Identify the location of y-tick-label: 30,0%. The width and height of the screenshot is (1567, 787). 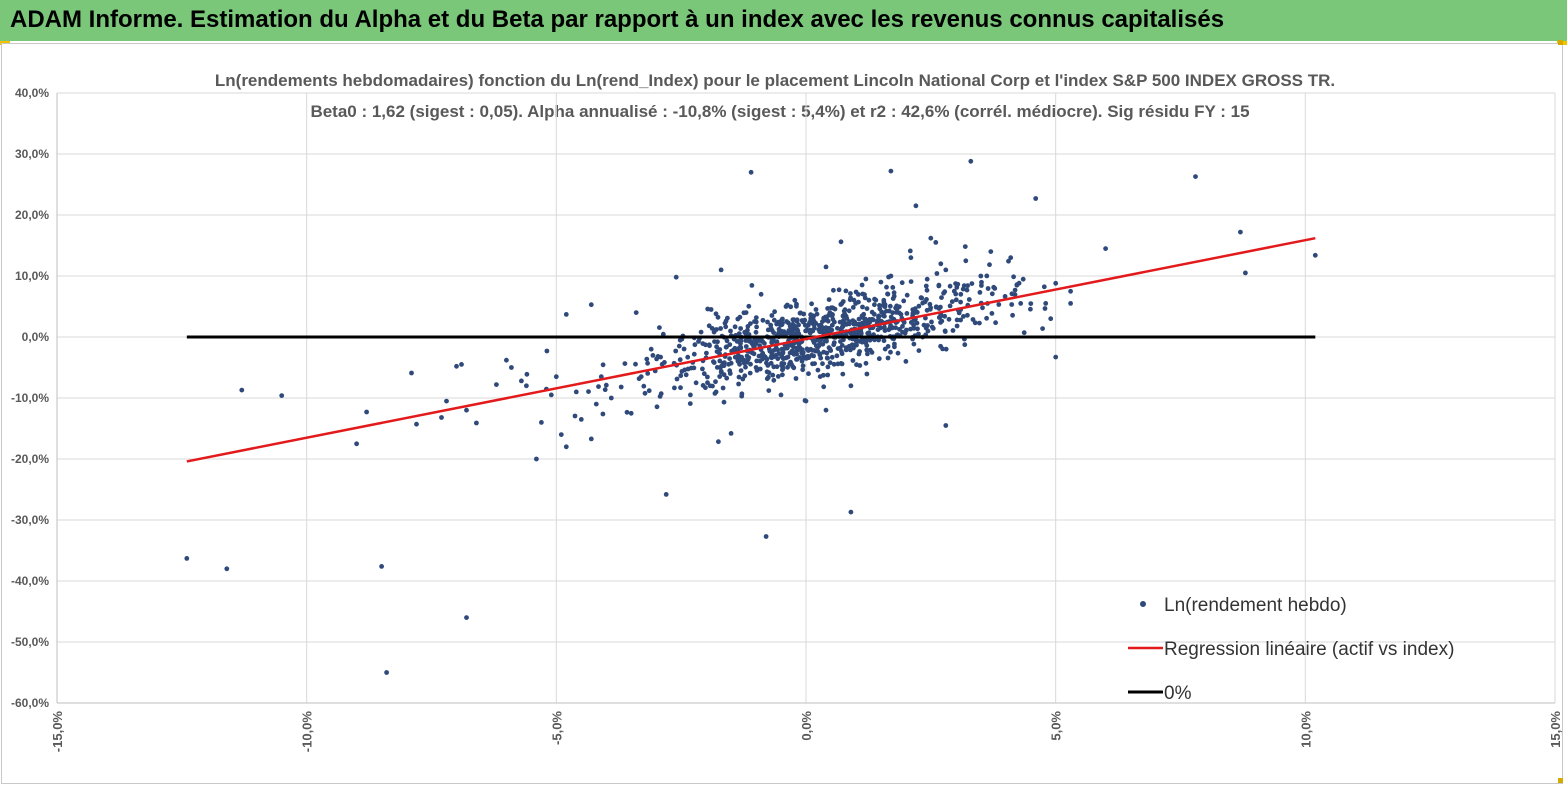
(32, 154).